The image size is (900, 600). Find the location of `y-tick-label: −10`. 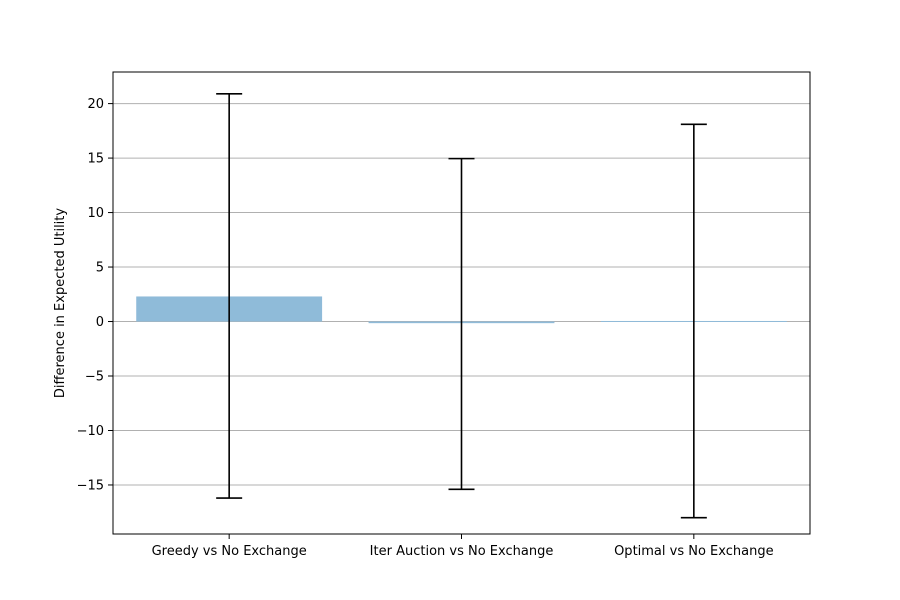

y-tick-label: −10 is located at coordinates (90, 431).